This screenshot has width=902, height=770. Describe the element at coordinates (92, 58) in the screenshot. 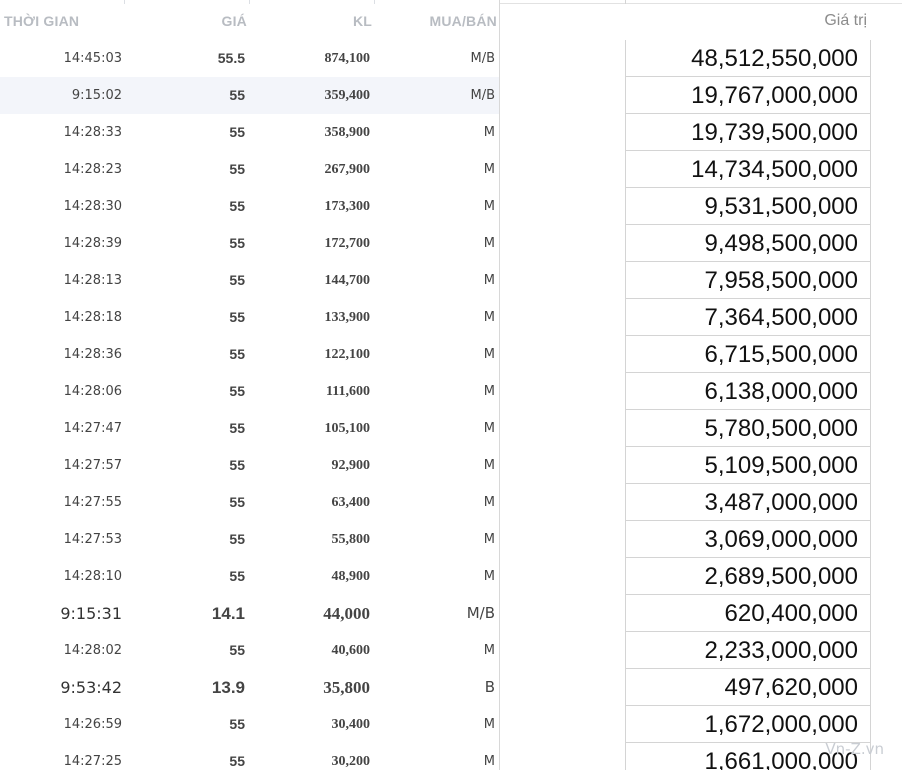

I see `trade-time: 14:45:03` at that location.